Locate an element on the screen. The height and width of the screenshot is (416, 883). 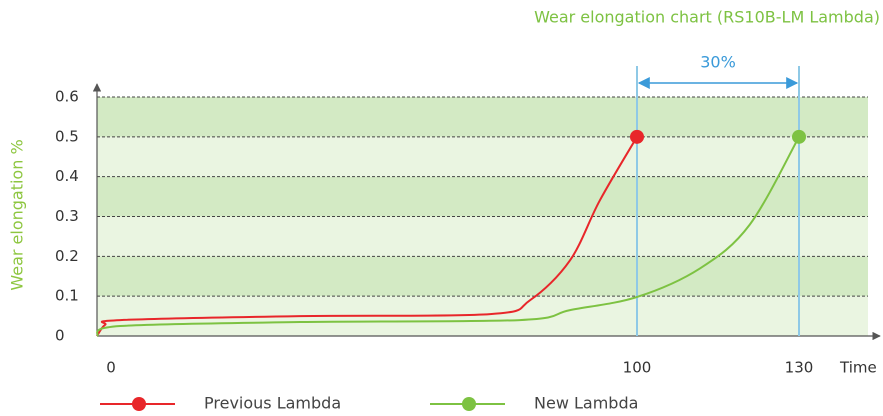
legend-label: Previous Lambda is located at coordinates (272, 403).